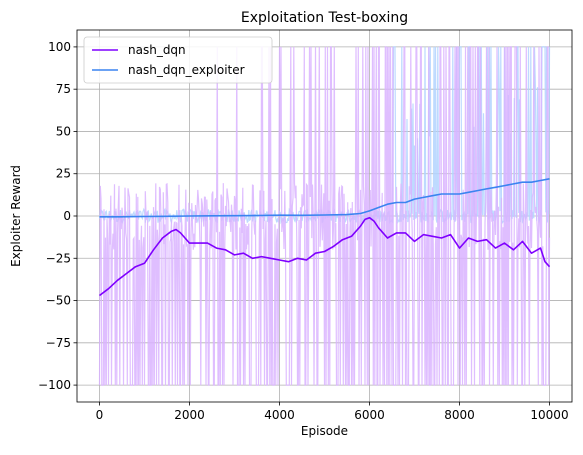 The image size is (583, 455). Describe the element at coordinates (279, 415) in the screenshot. I see `x-tick-label: 4000` at that location.